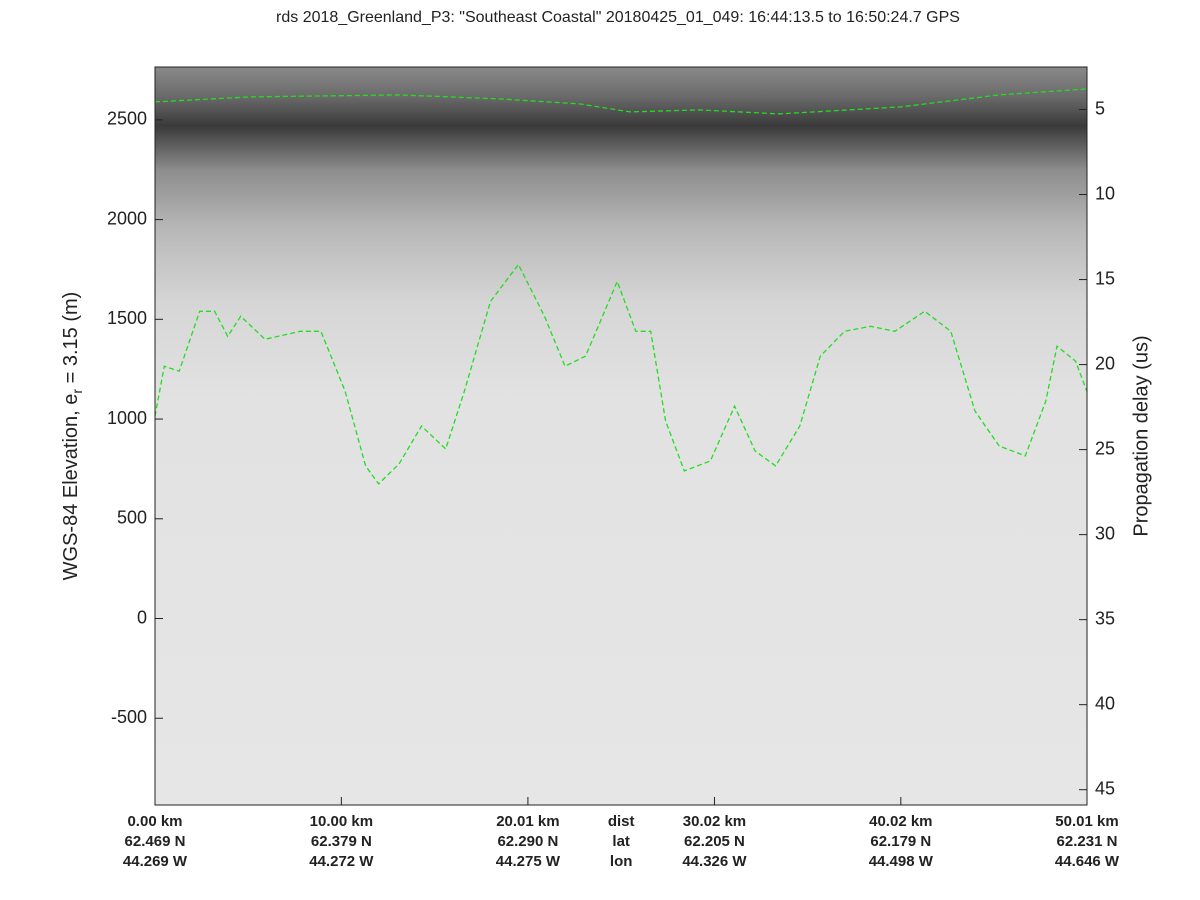  I want to click on lat-label: 62.379 N, so click(341, 841).